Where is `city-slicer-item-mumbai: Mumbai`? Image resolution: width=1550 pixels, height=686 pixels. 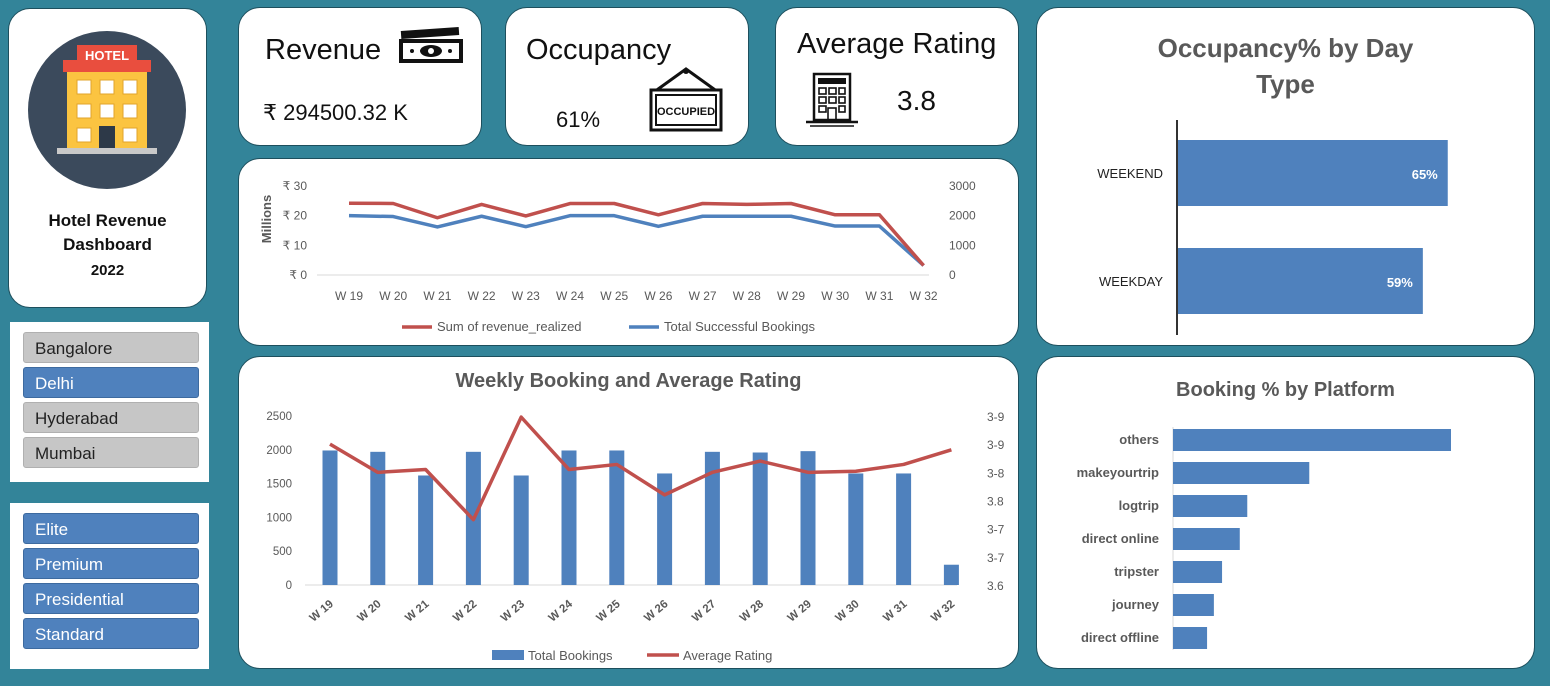 city-slicer-item-mumbai: Mumbai is located at coordinates (111, 452).